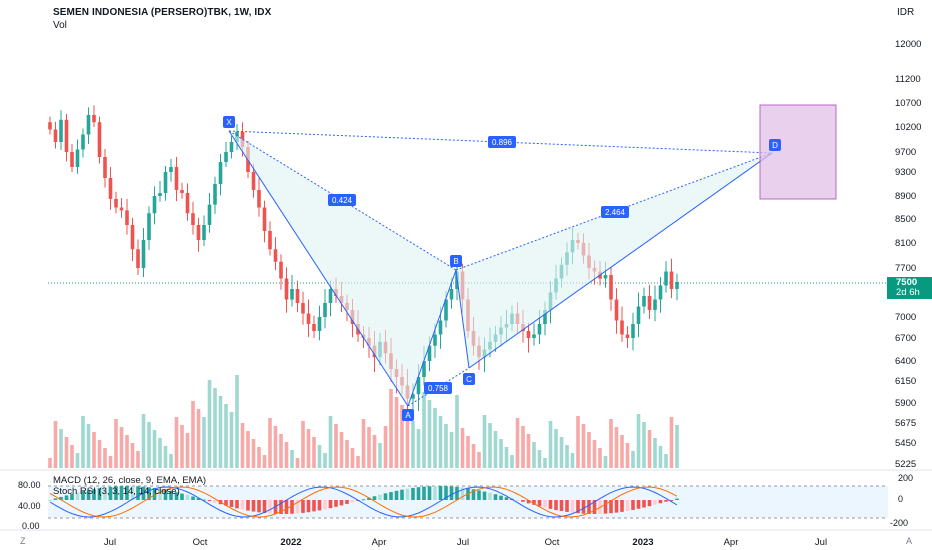 This screenshot has height=550, width=932. I want to click on pattern-point-x, so click(229, 122).